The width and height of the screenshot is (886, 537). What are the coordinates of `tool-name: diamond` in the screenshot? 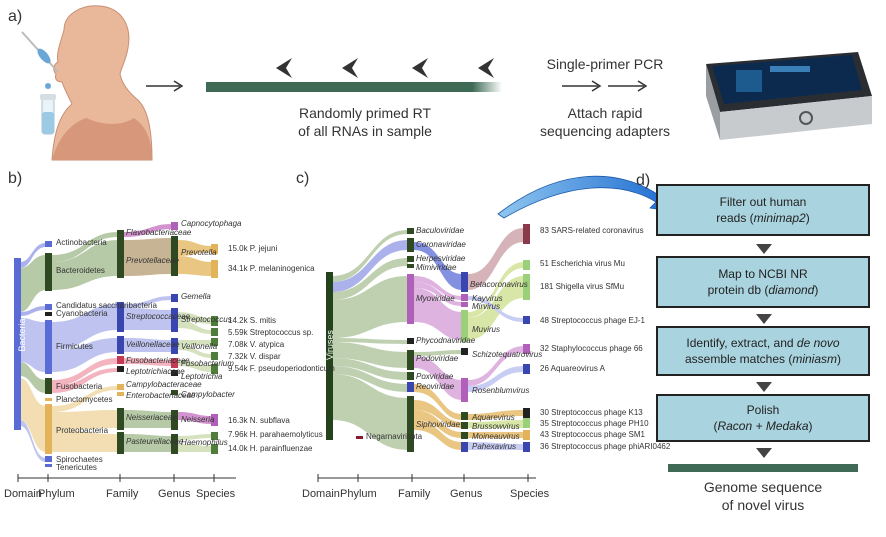 It's located at (791, 290).